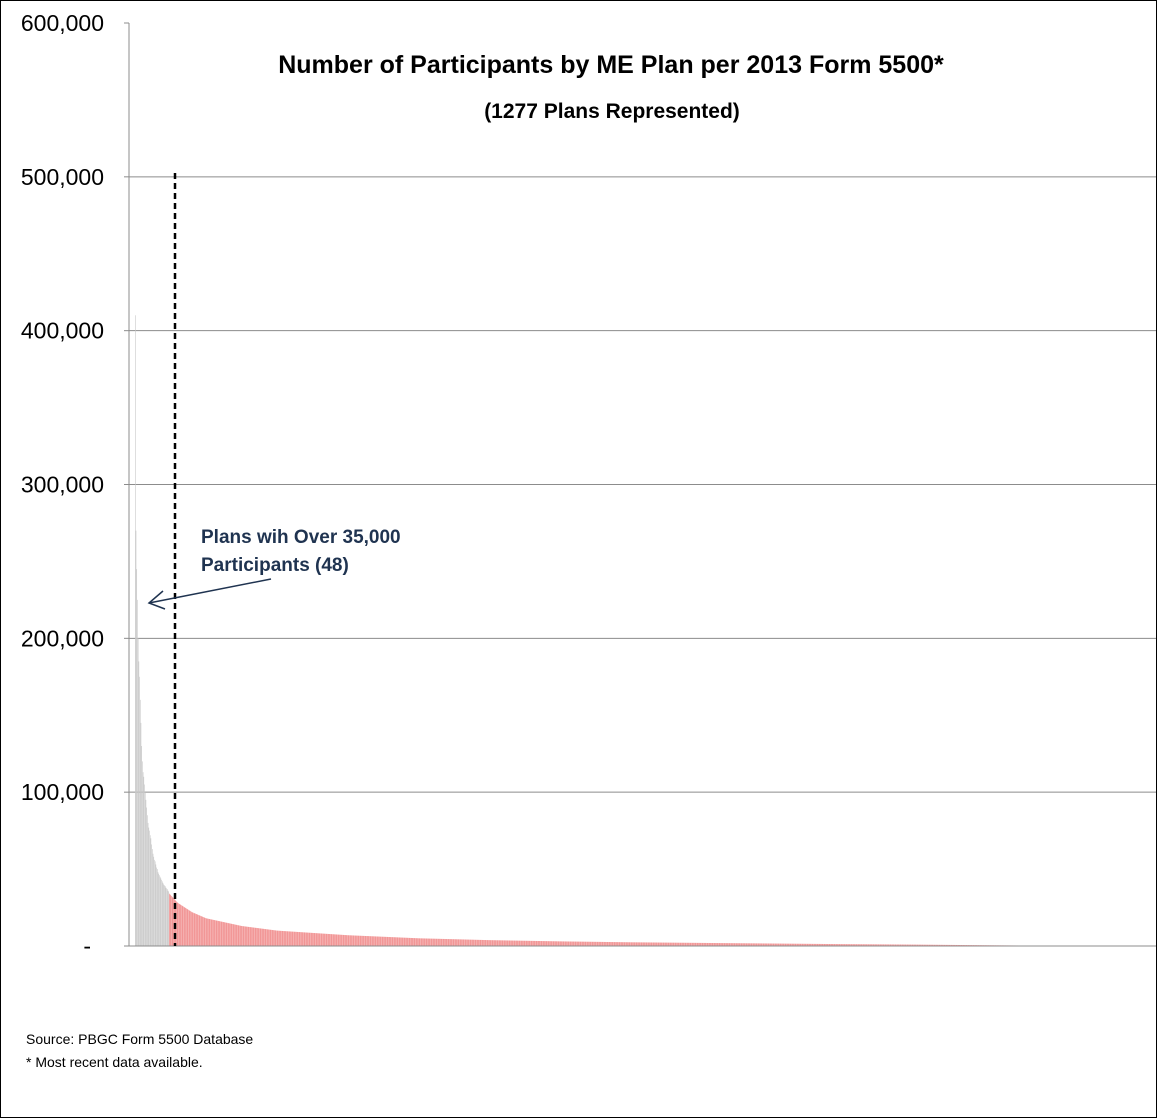  What do you see at coordinates (209, 594) in the screenshot?
I see `annotation-arrow-icon` at bounding box center [209, 594].